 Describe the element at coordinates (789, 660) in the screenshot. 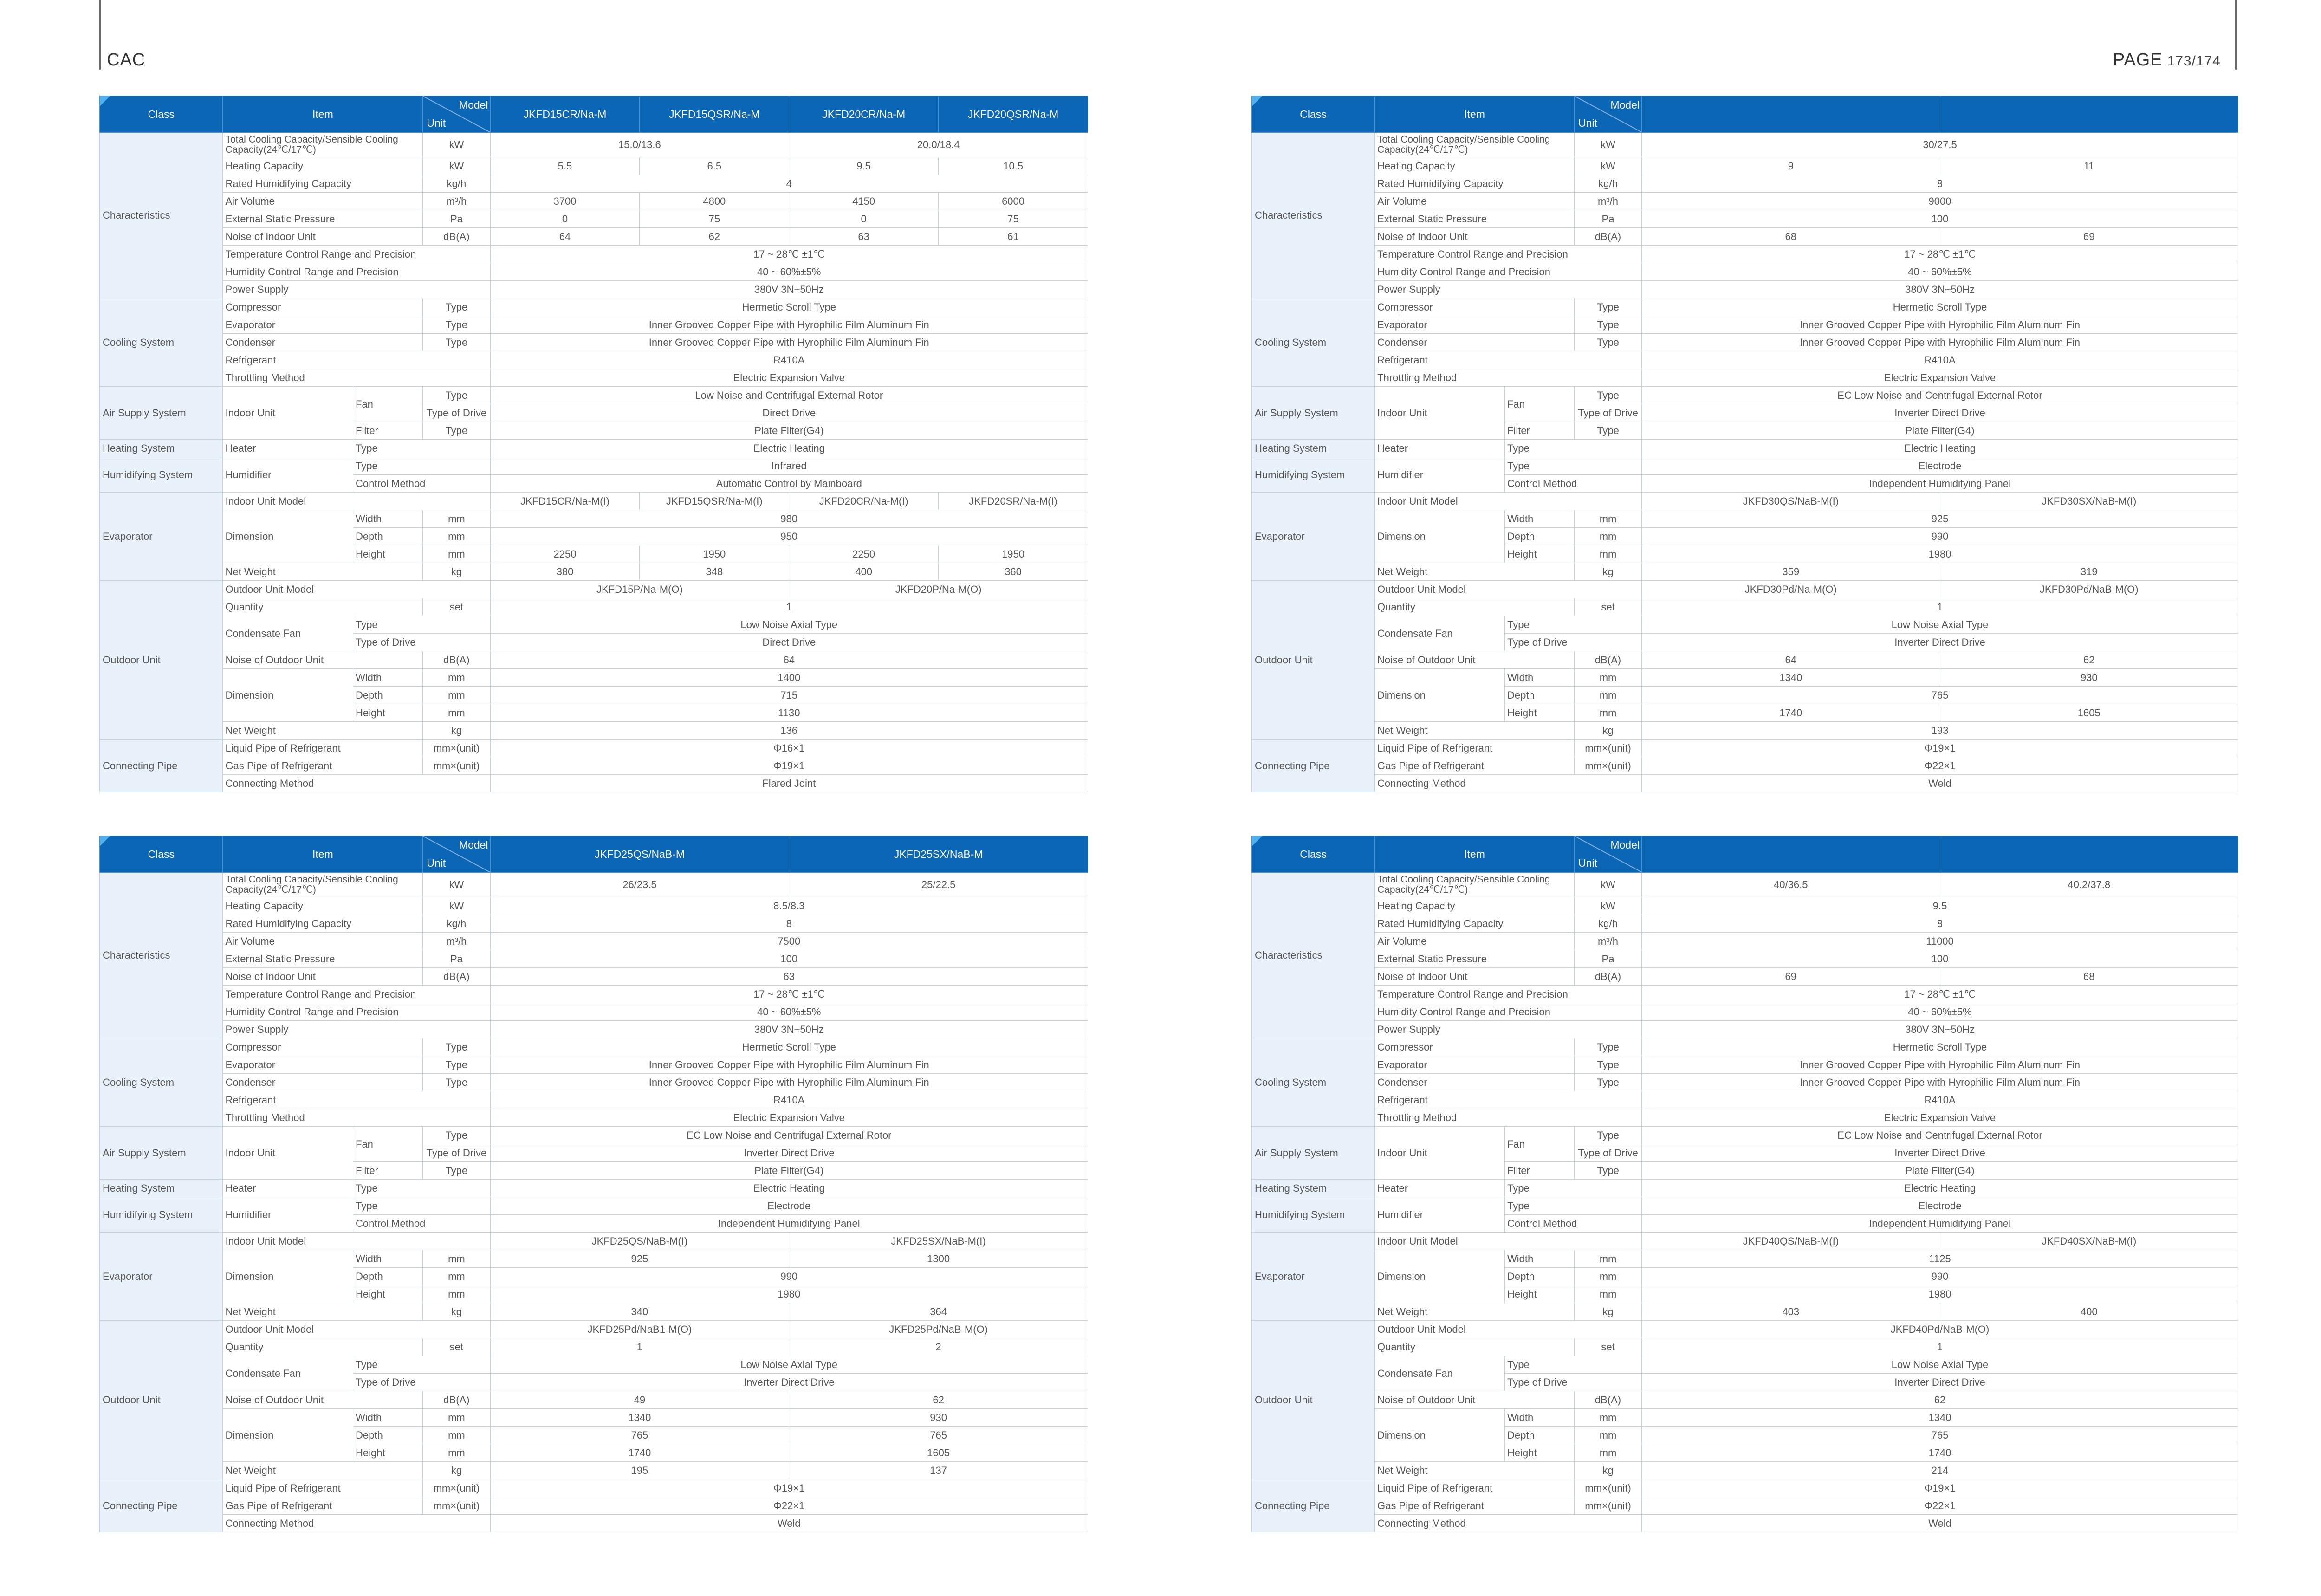

I see `value-cell: 64` at that location.